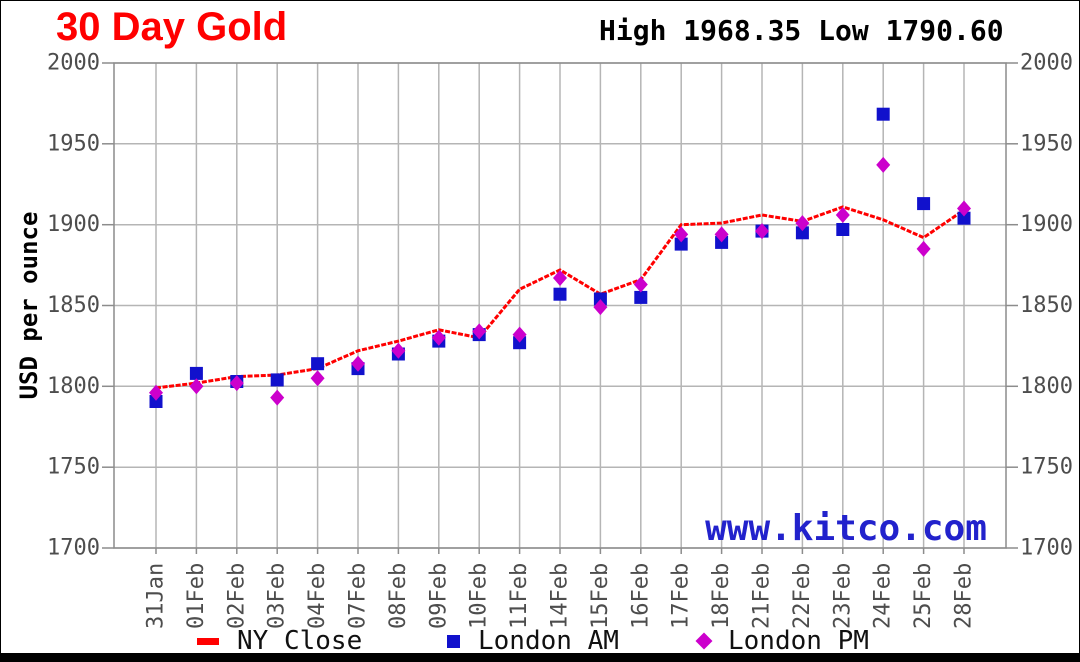 This screenshot has height=662, width=1080. I want to click on ny-close-dash-icon, so click(208, 641).